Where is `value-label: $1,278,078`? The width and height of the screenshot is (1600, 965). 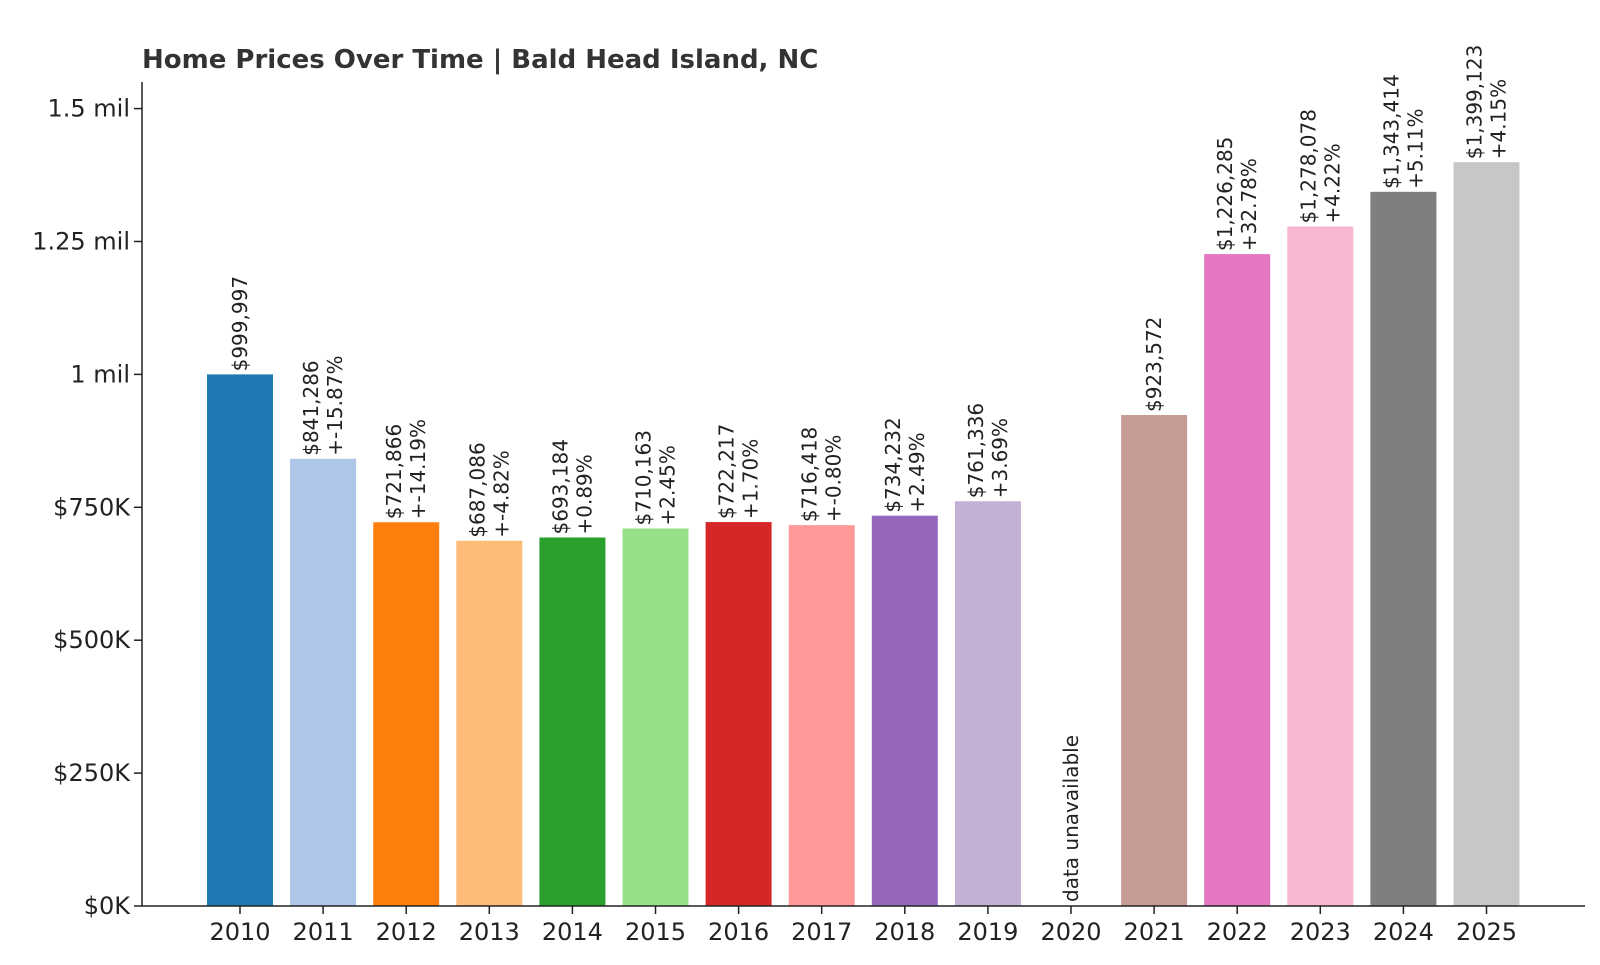 value-label: $1,278,078 is located at coordinates (1308, 166).